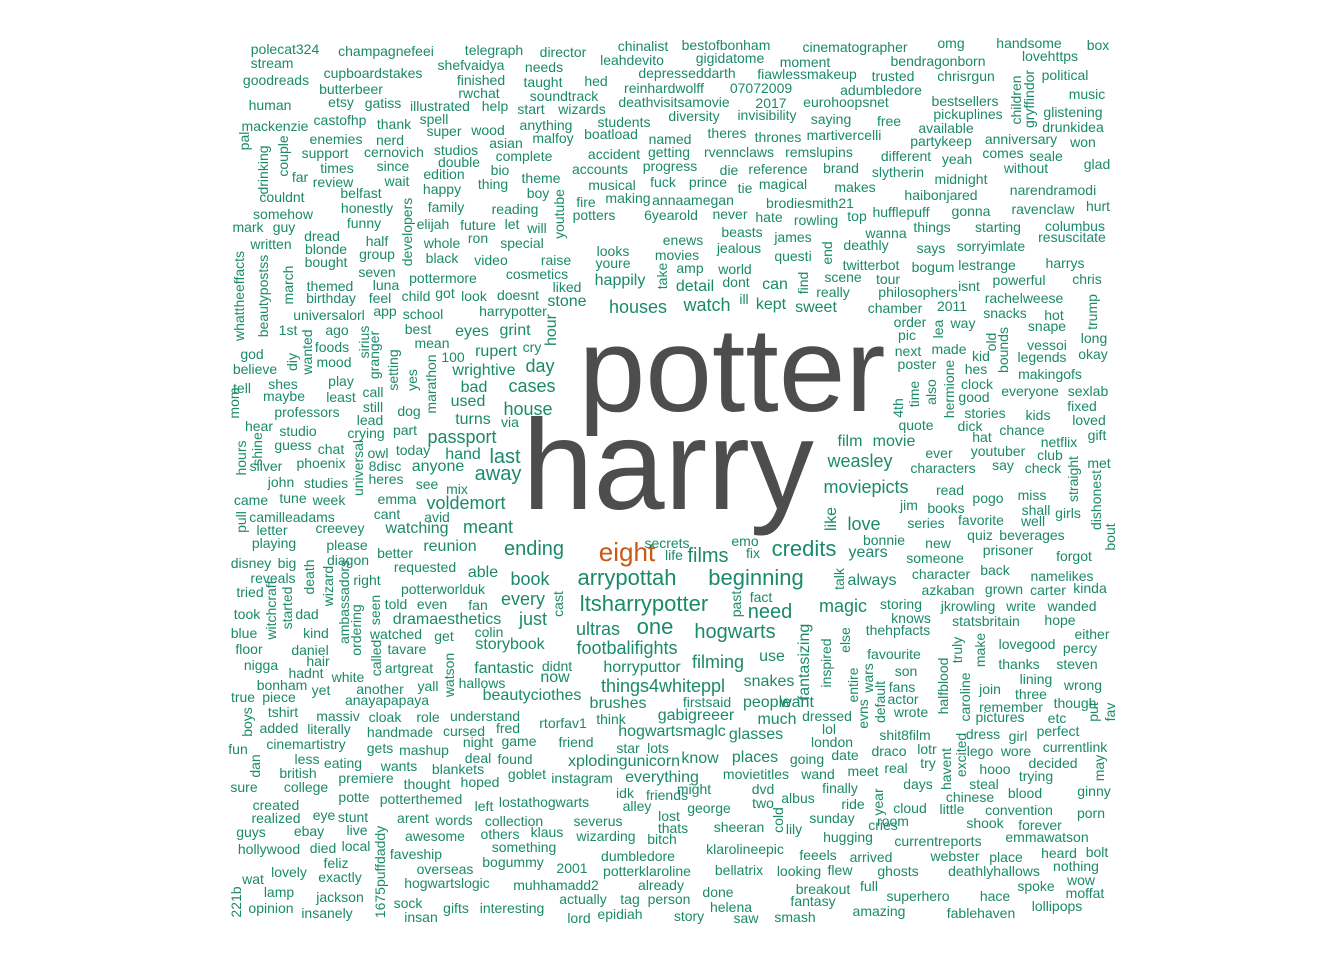 The image size is (1344, 960). I want to click on word-kid: kid, so click(981, 356).